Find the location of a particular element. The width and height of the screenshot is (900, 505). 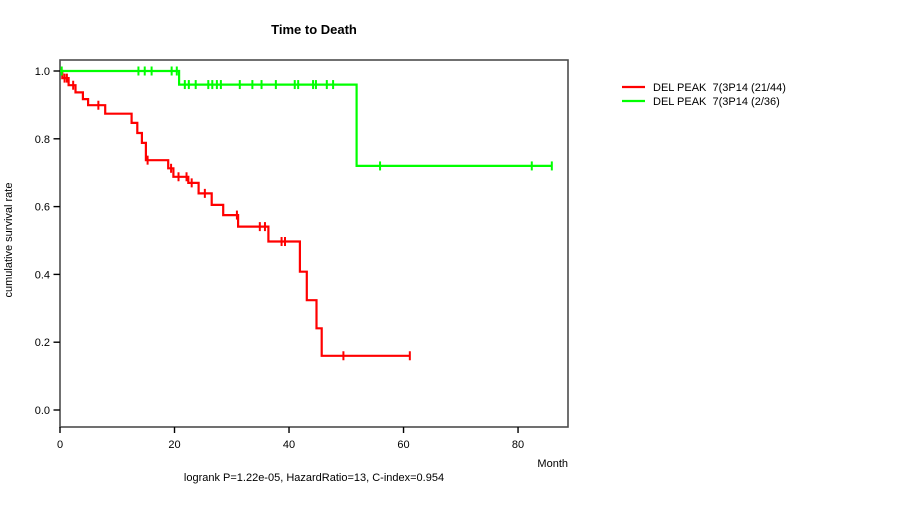

y-tick-label: 0.6 is located at coordinates (42, 208).